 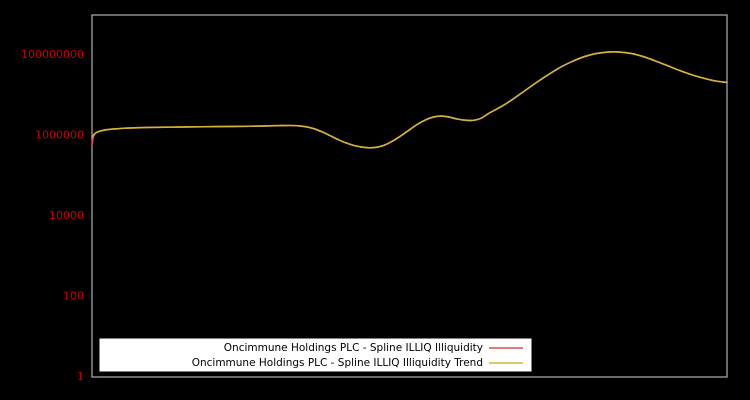 I want to click on y-axis-tick-label: 10000, so click(x=66, y=215).